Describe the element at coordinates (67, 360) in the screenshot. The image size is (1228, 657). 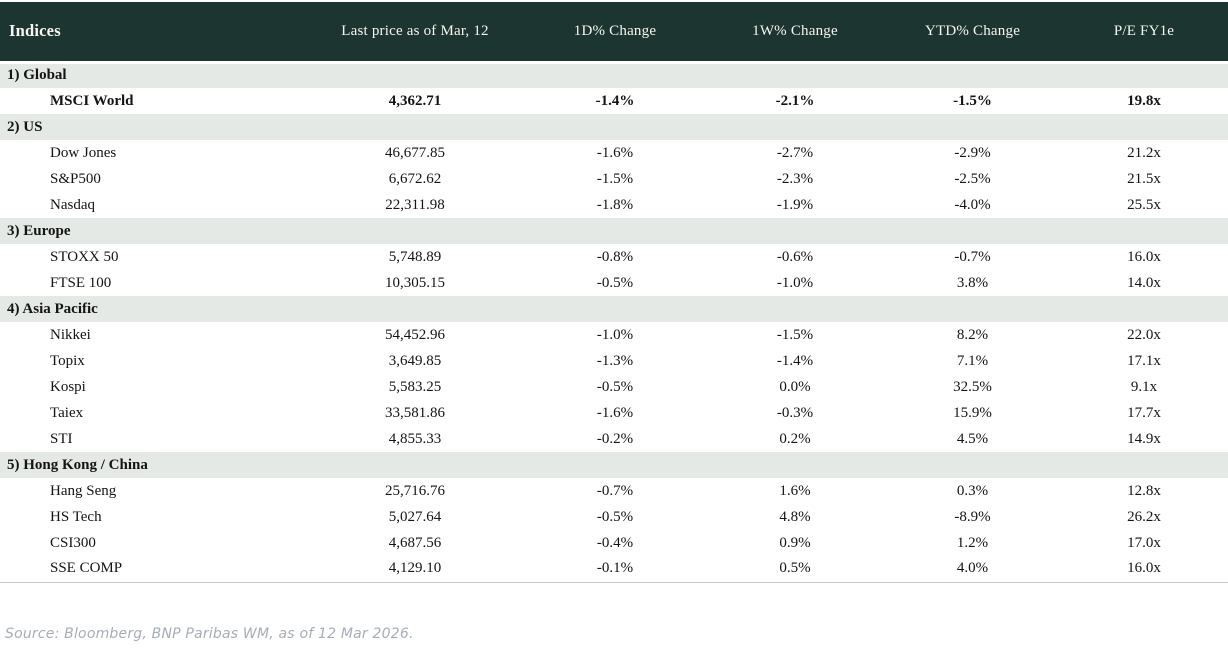
I see `index-name: Topix` at that location.